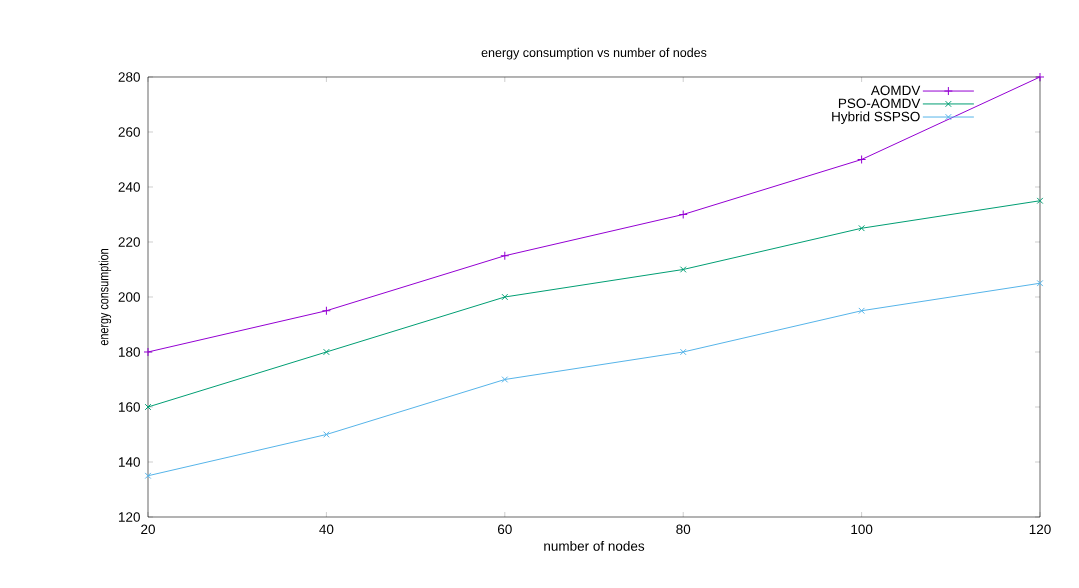  Describe the element at coordinates (594, 545) in the screenshot. I see `x-axis-title: number of nodes` at that location.